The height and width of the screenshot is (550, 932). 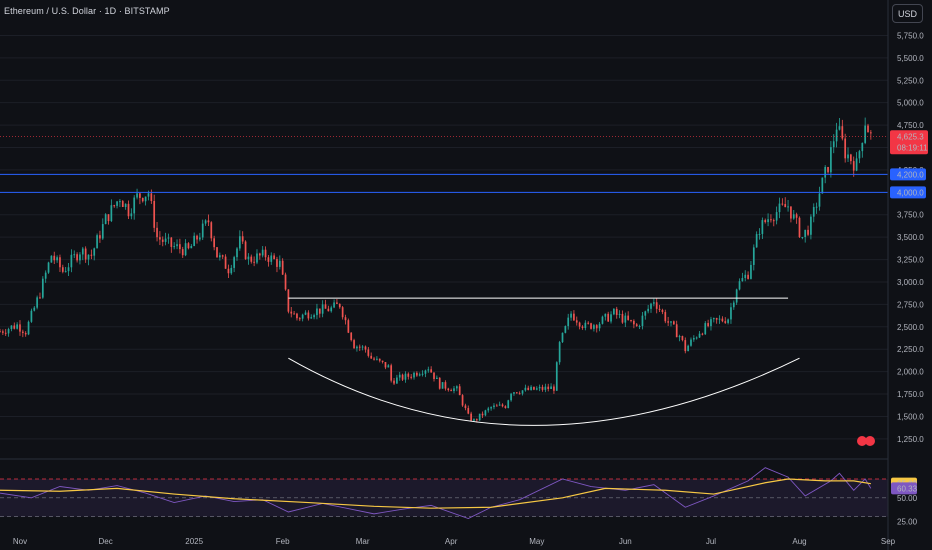 What do you see at coordinates (910, 103) in the screenshot?
I see `price-tick-label: 5,000.0` at bounding box center [910, 103].